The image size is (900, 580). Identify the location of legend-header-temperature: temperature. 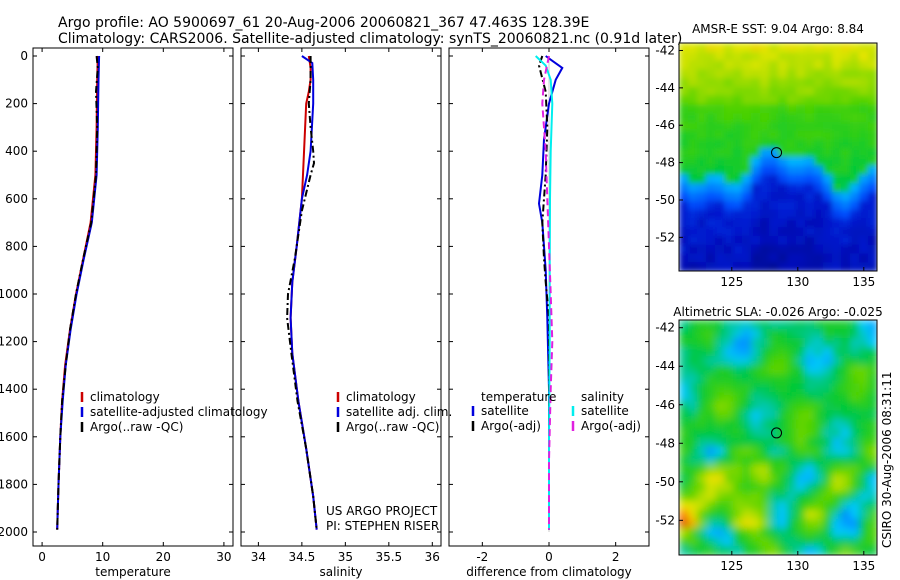
(518, 397).